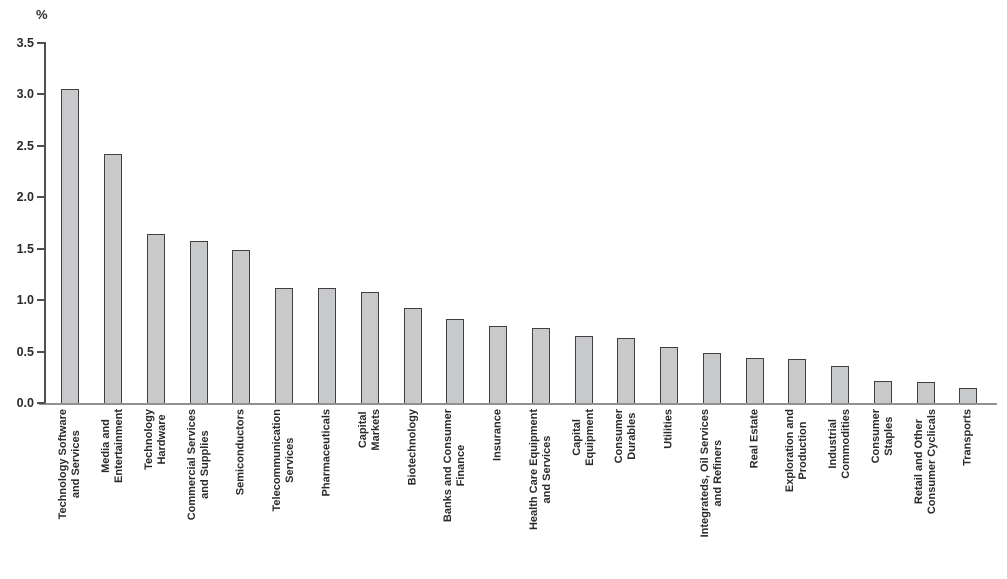 The width and height of the screenshot is (1007, 579). Describe the element at coordinates (240, 452) in the screenshot. I see `x-label: Semiconductors` at that location.